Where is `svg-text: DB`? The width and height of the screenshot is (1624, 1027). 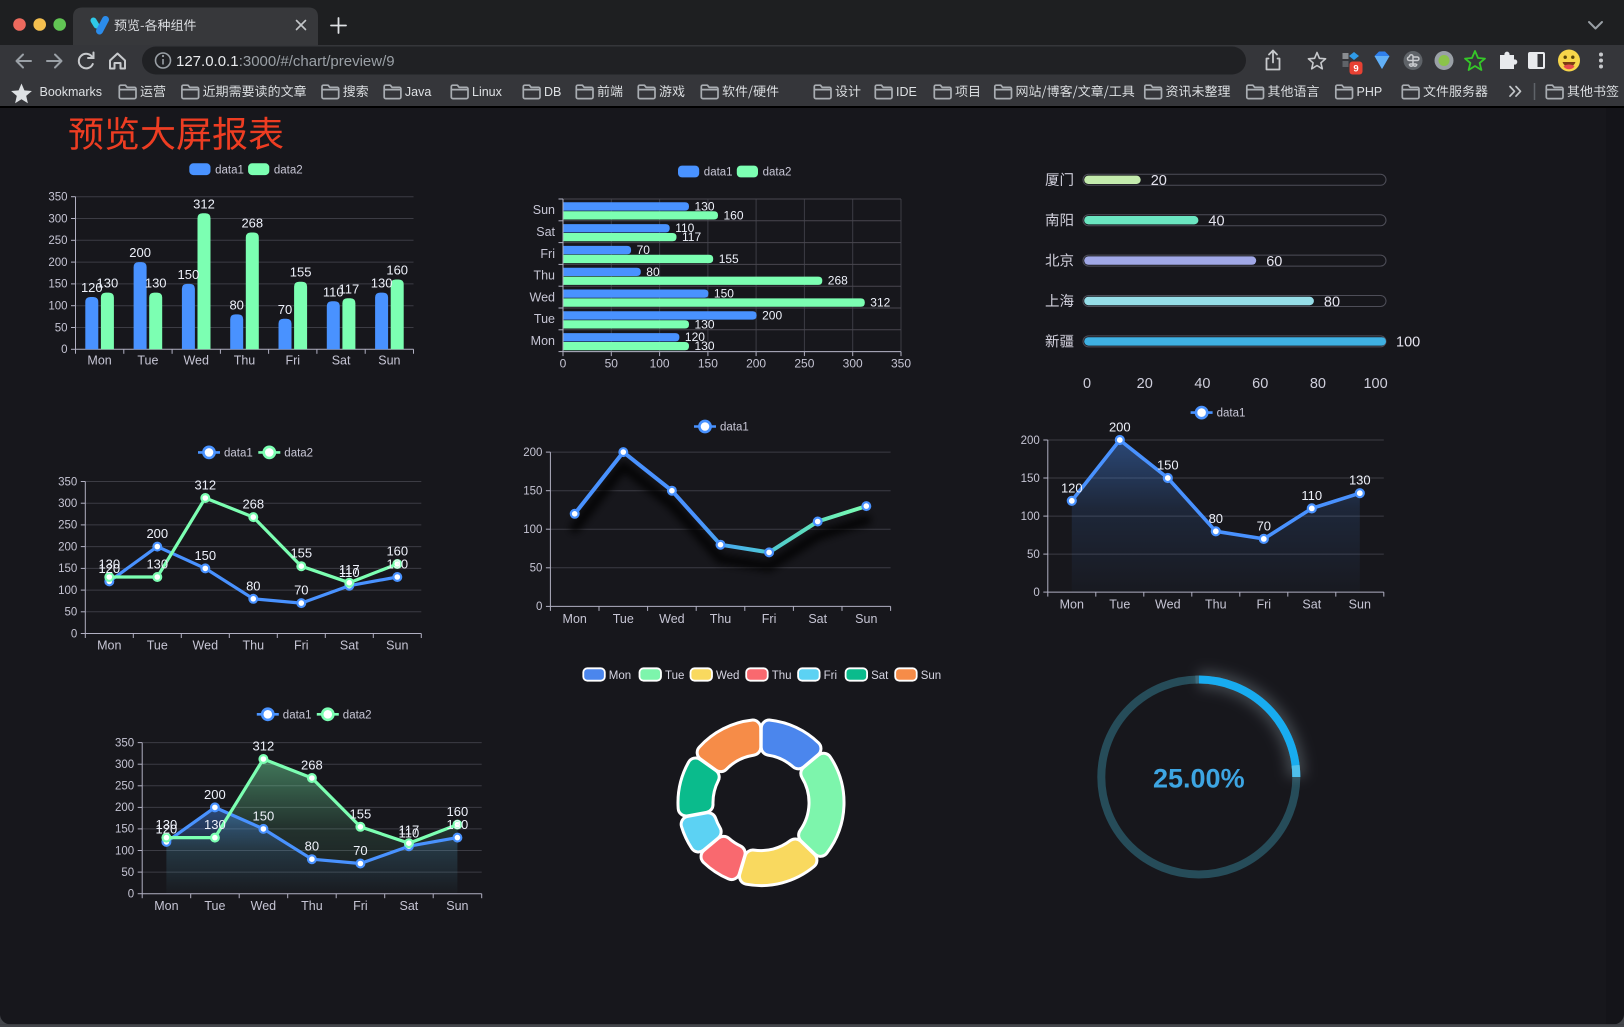 svg-text: DB is located at coordinates (552, 92).